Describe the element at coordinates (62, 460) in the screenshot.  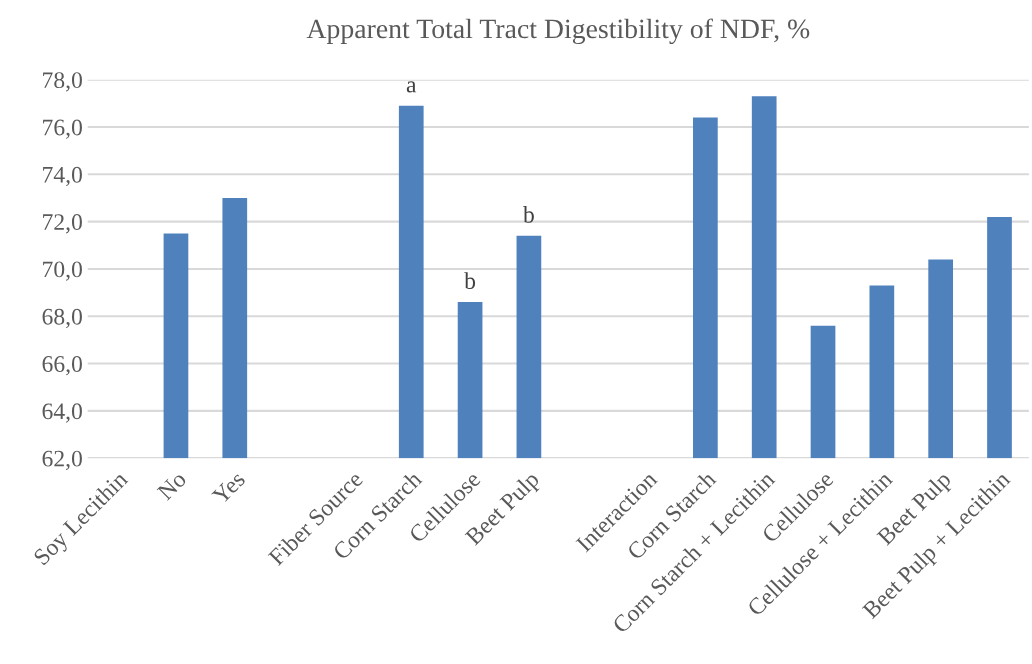
I see `y-tick-label: 62,0` at that location.